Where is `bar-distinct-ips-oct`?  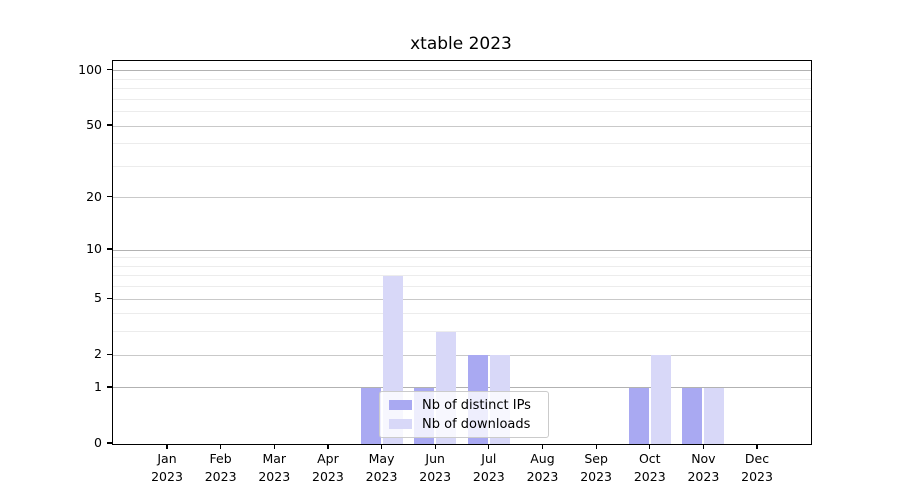 bar-distinct-ips-oct is located at coordinates (638, 415).